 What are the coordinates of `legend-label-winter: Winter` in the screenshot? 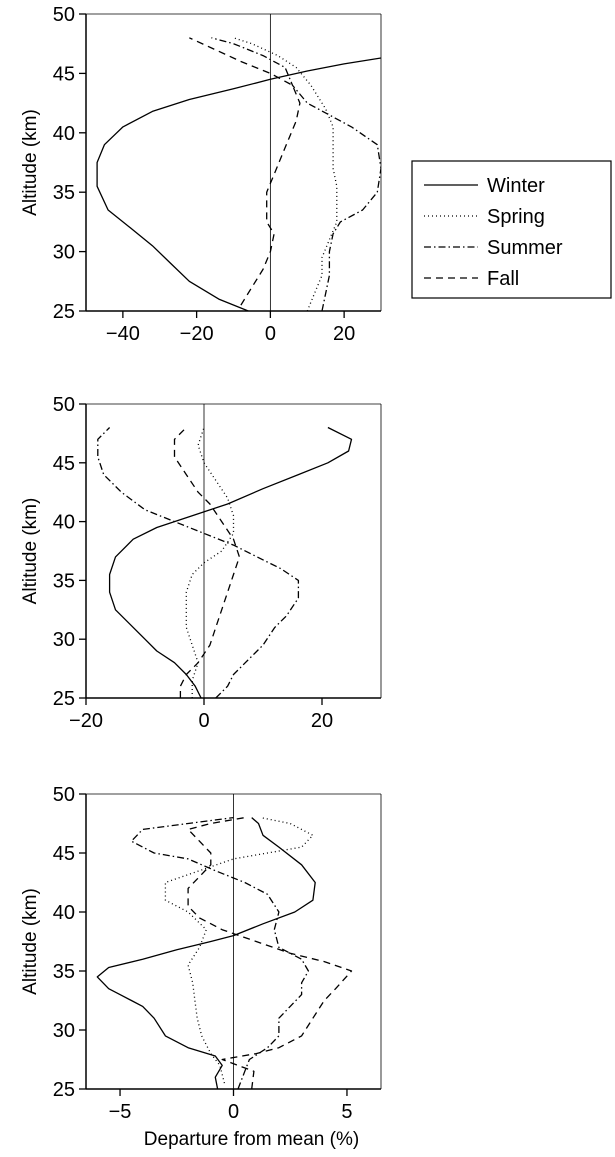 It's located at (516, 186).